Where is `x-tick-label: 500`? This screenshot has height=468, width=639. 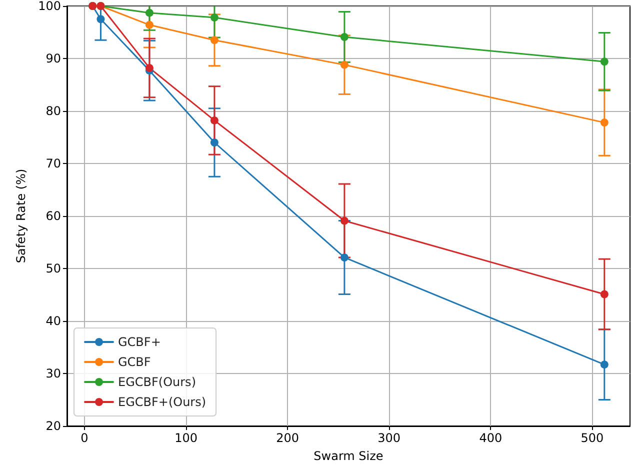 x-tick-label: 500 is located at coordinates (592, 438).